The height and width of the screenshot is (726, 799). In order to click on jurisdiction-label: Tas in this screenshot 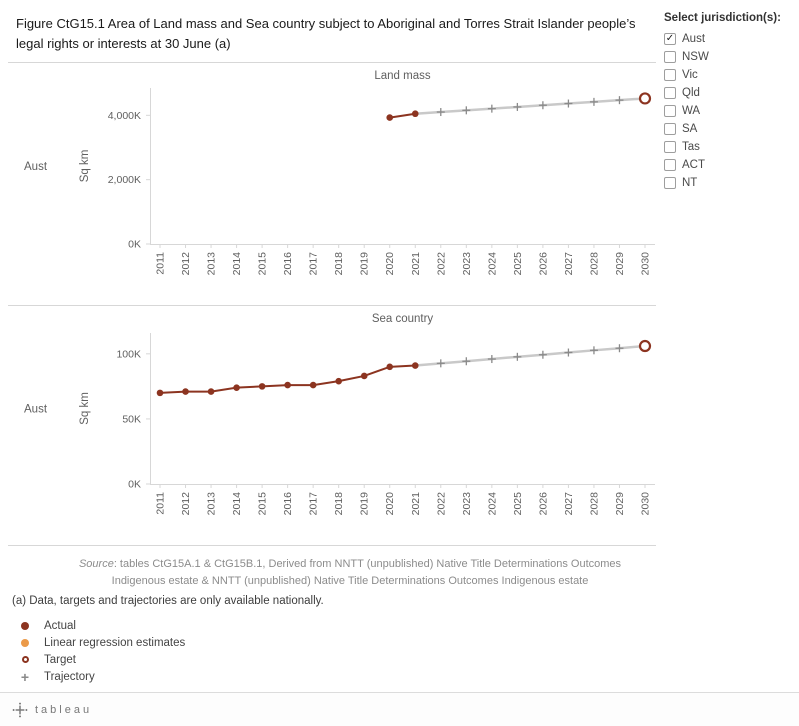, I will do `click(691, 147)`.